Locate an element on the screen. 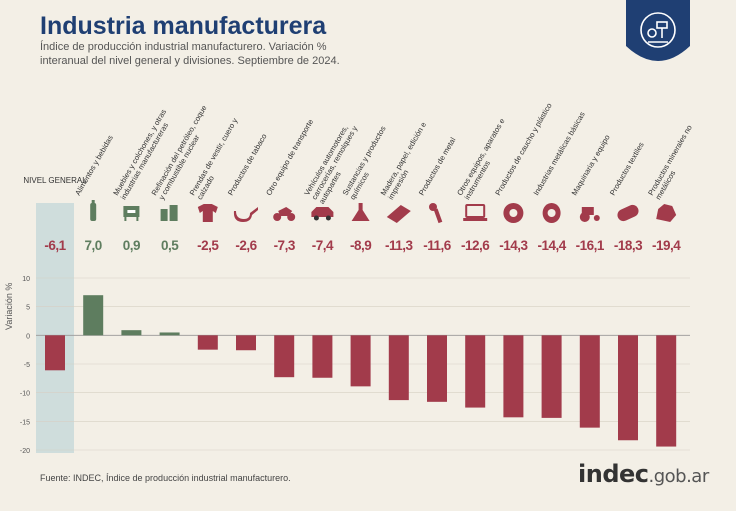  mineral-shape is located at coordinates (666, 213).